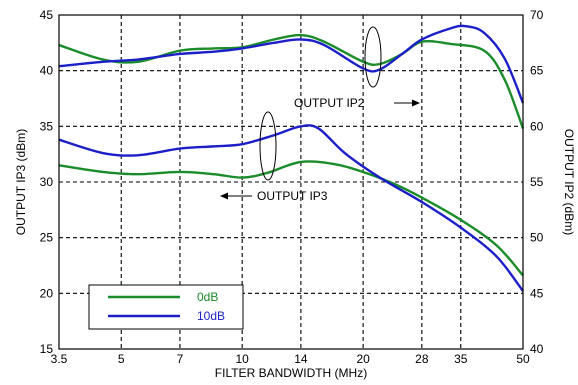 The width and height of the screenshot is (578, 385). Describe the element at coordinates (59, 359) in the screenshot. I see `x-tick-label-0: 3.5` at that location.